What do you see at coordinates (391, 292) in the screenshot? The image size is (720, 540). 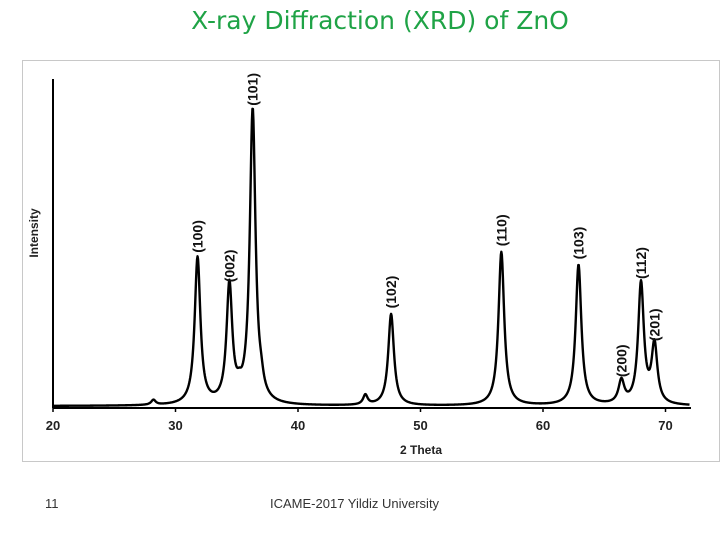 I see `peak-label: (102)` at bounding box center [391, 292].